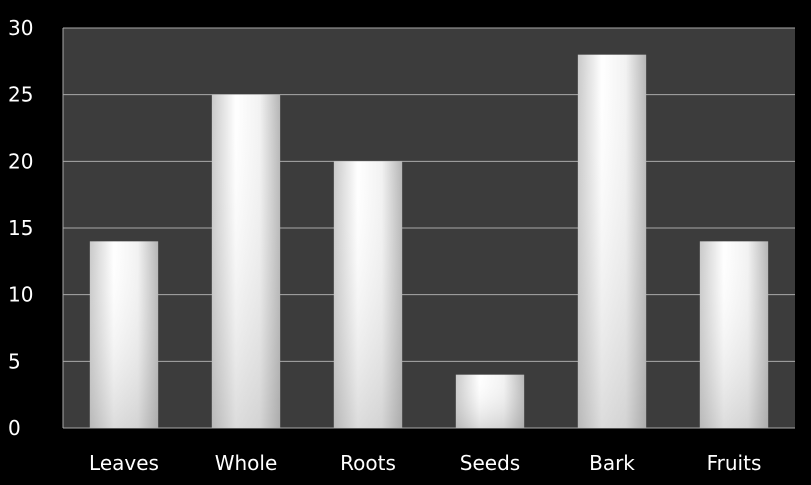 This screenshot has width=811, height=485. Describe the element at coordinates (425, 463) in the screenshot. I see `x-axis-labels: Leaves Whole Roots Seeds Bark Fruits` at that location.